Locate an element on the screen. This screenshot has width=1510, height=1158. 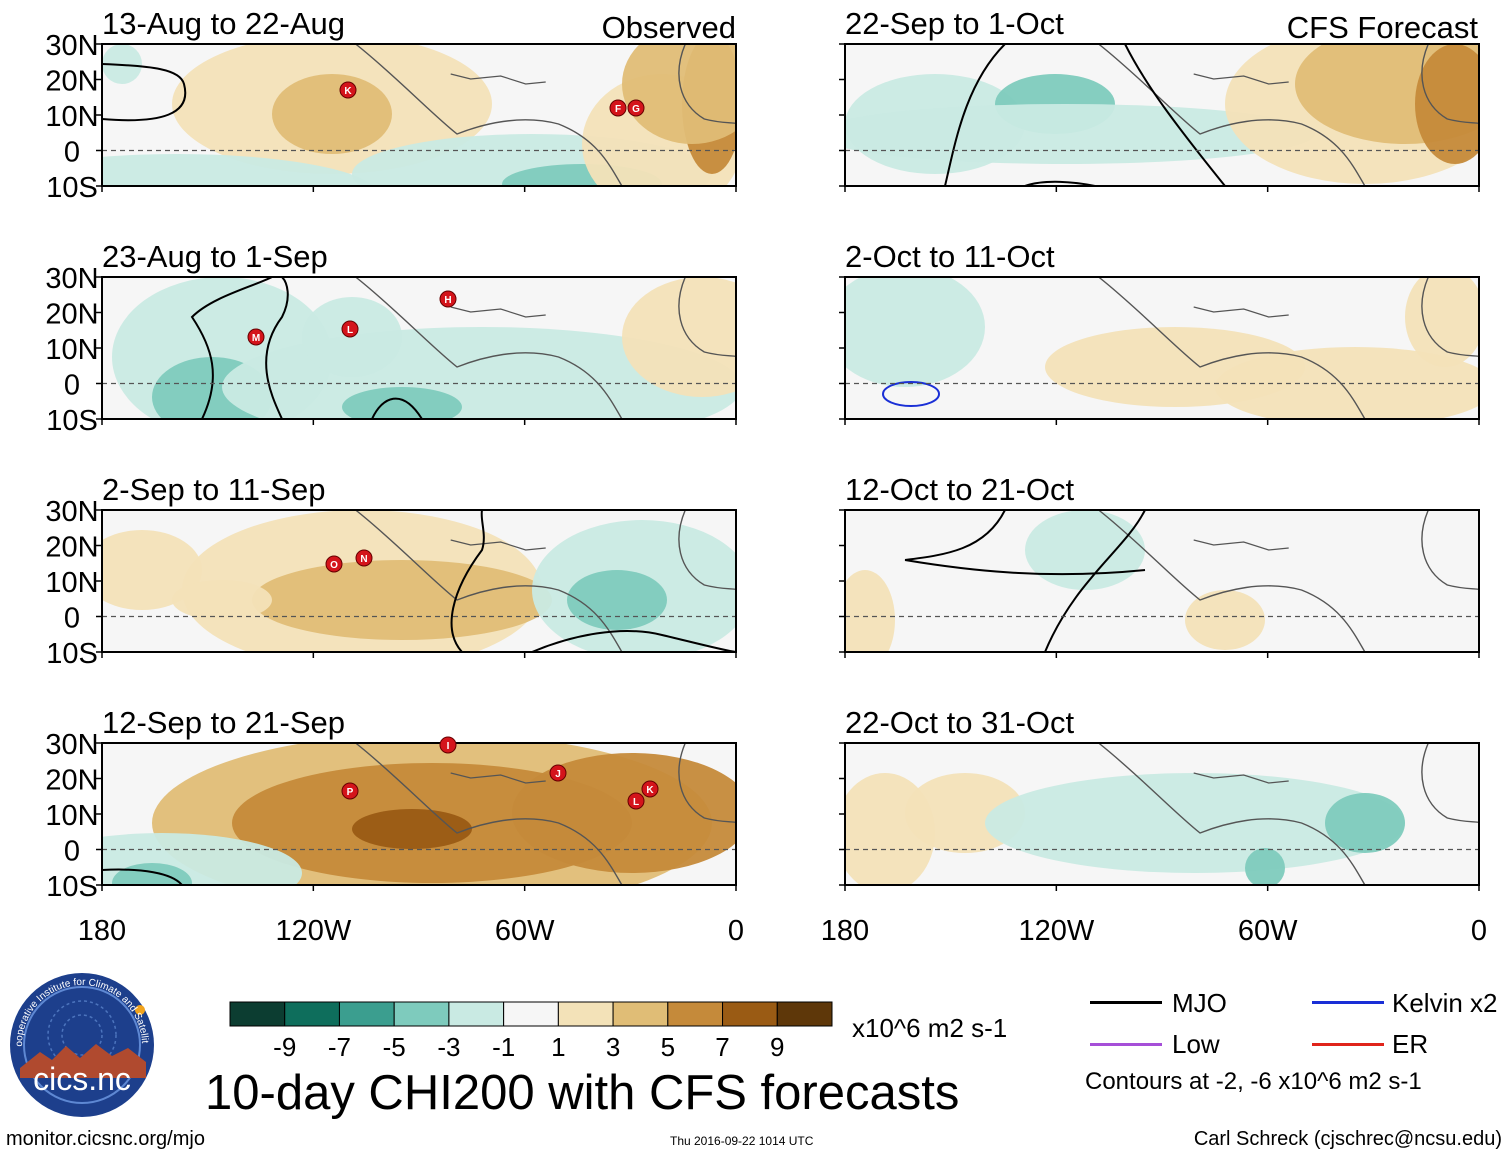
storm-marker-label: H is located at coordinates (447, 300).